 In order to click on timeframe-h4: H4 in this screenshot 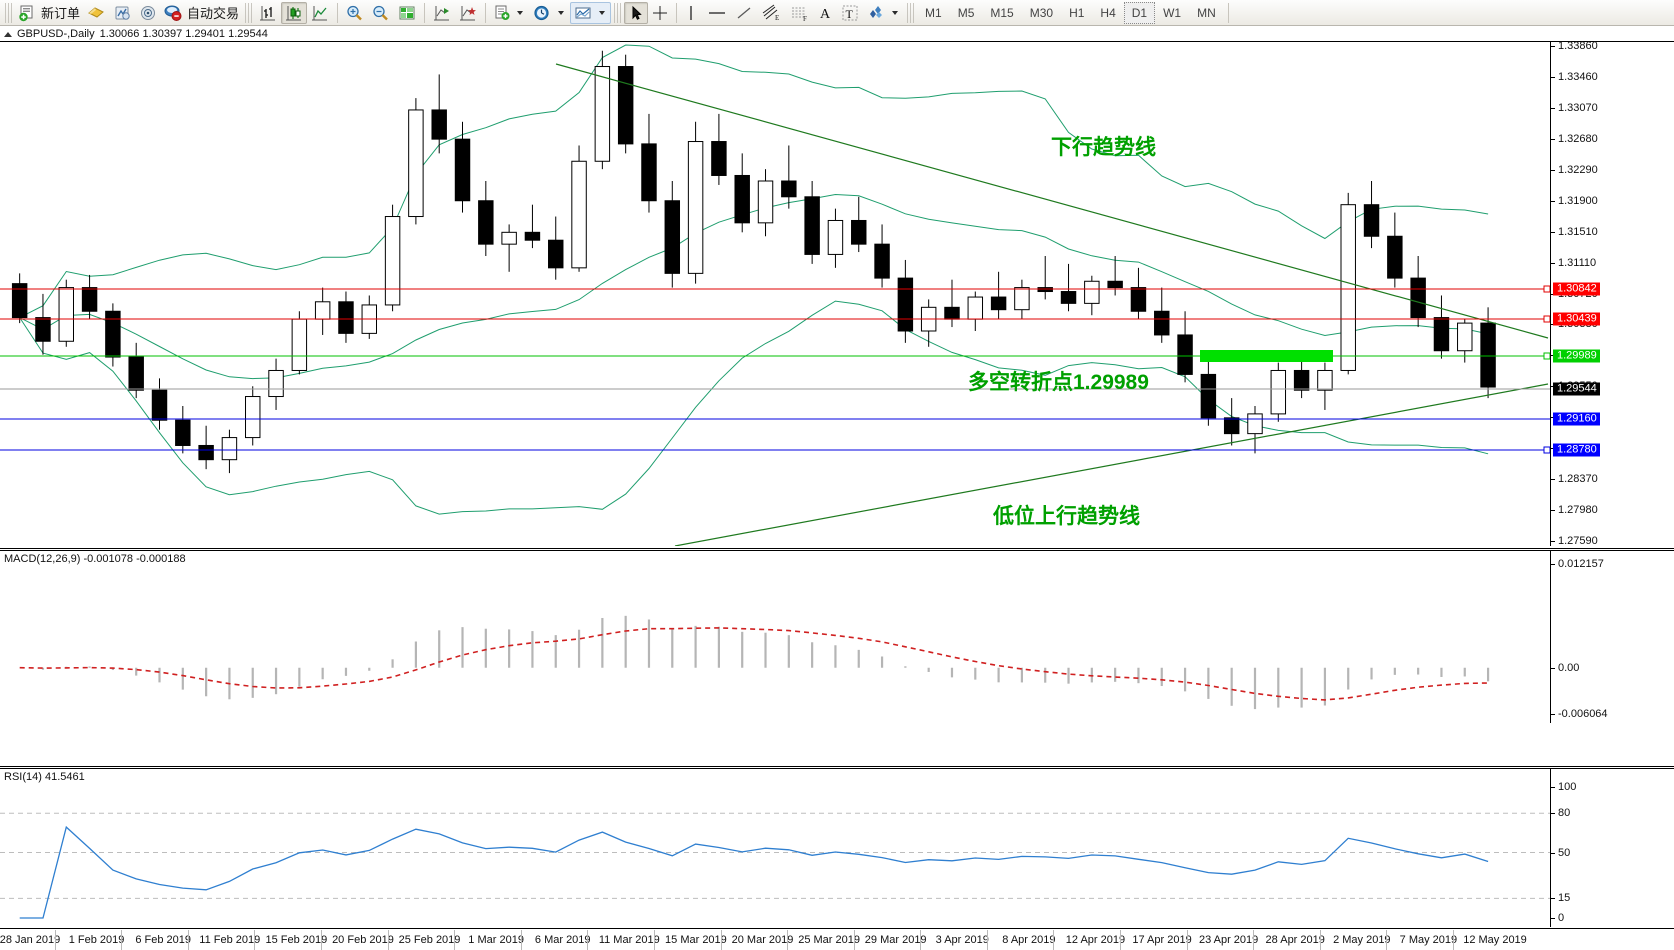, I will do `click(1108, 12)`.